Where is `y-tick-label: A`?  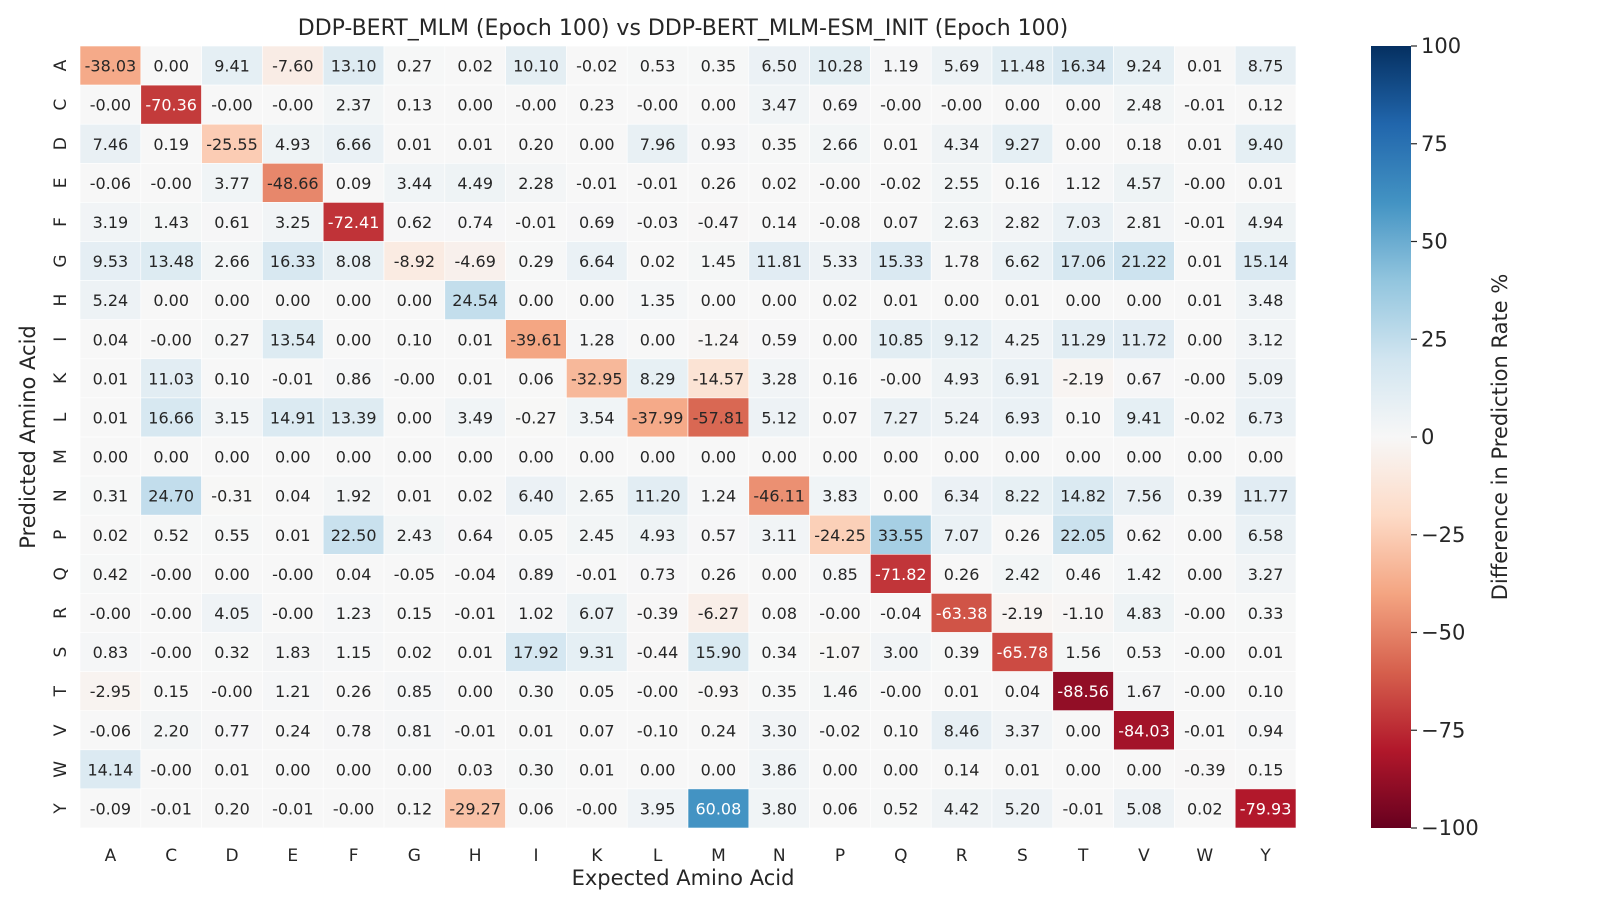 y-tick-label: A is located at coordinates (61, 65).